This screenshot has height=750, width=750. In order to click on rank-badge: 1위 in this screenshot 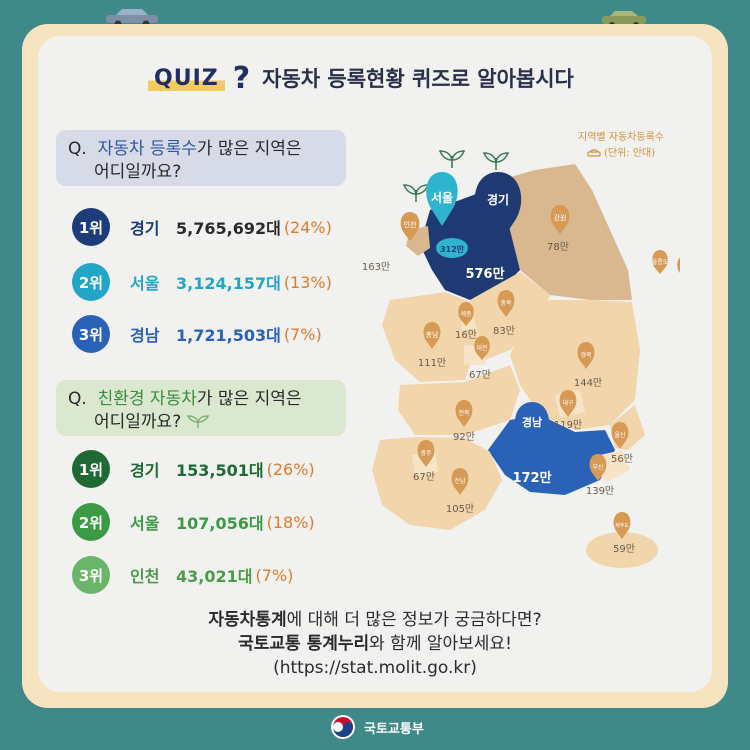, I will do `click(91, 469)`.